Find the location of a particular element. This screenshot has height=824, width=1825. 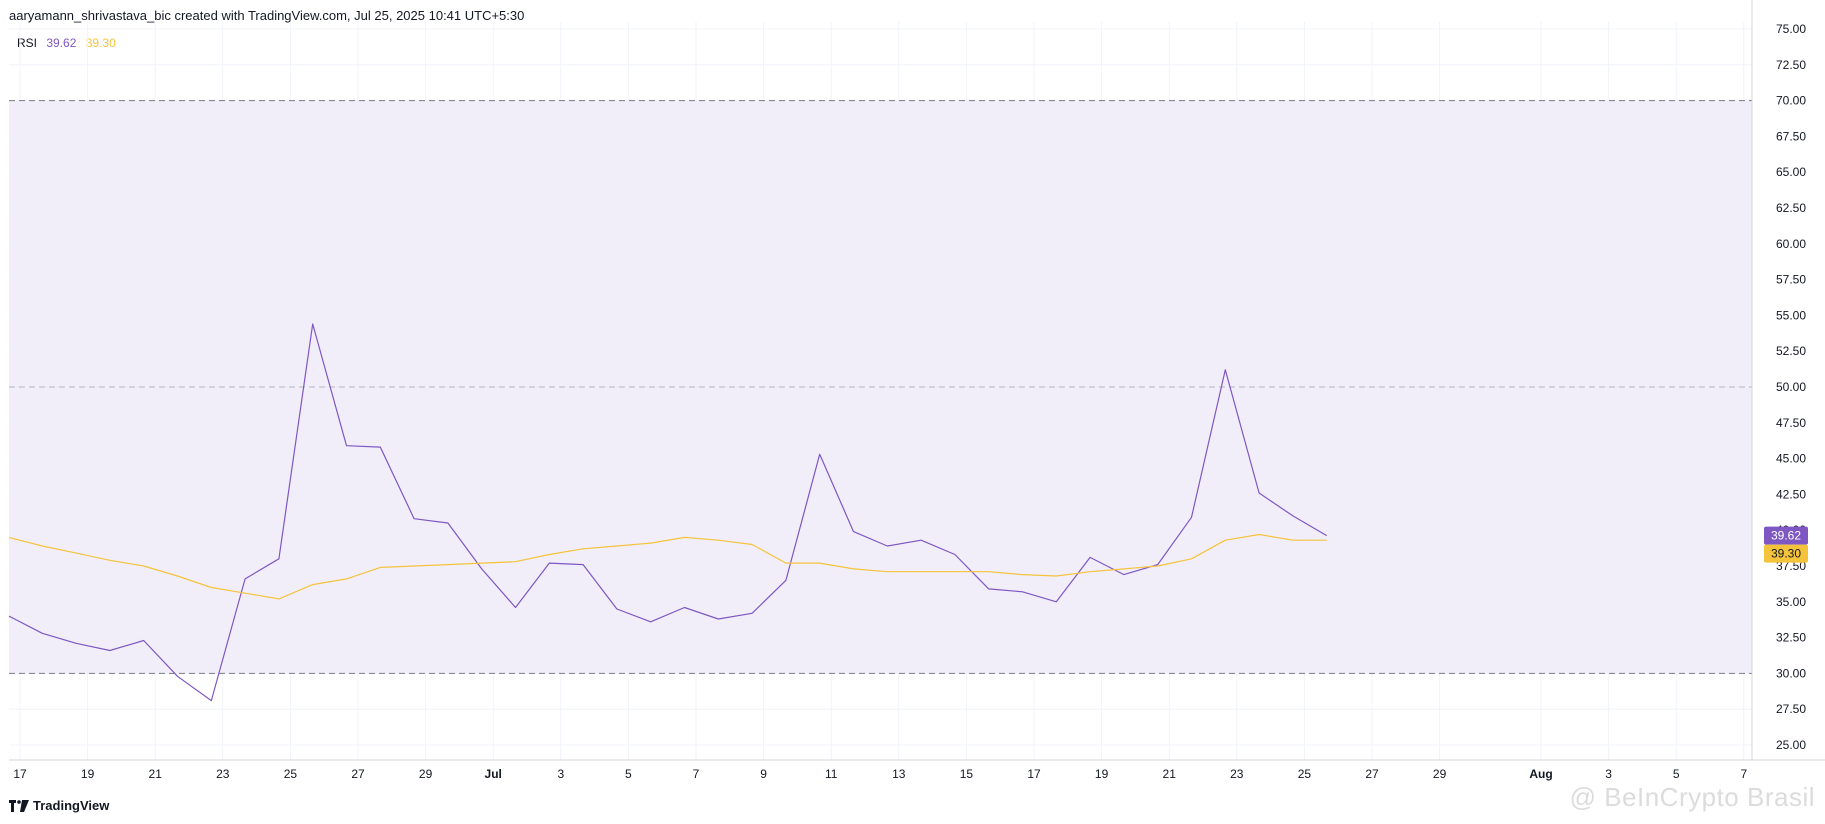

ma-last-value-badge-label: 39.30 is located at coordinates (1786, 554).